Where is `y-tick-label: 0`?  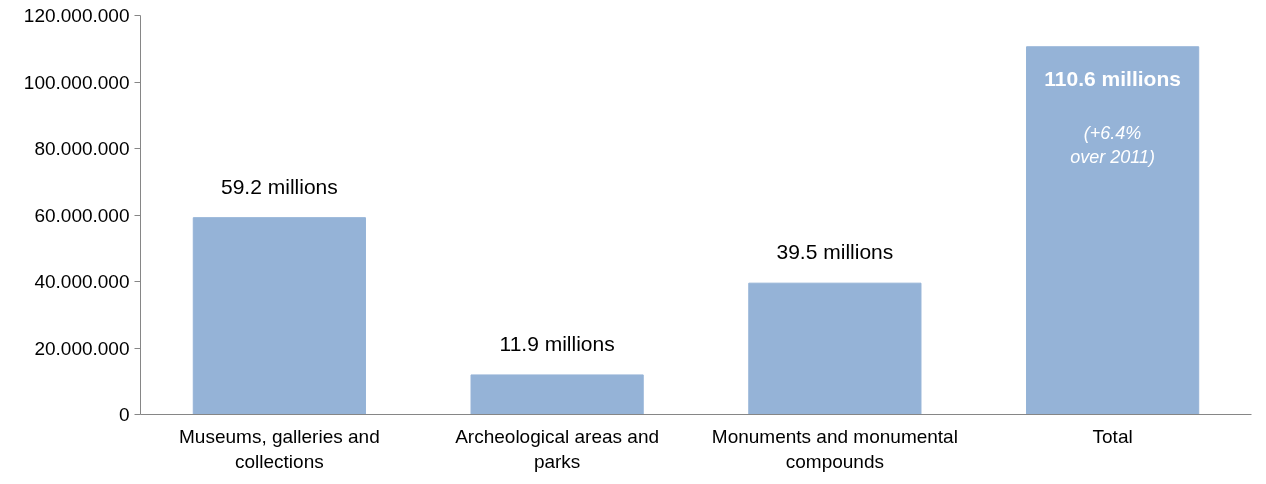
y-tick-label: 0 is located at coordinates (124, 414).